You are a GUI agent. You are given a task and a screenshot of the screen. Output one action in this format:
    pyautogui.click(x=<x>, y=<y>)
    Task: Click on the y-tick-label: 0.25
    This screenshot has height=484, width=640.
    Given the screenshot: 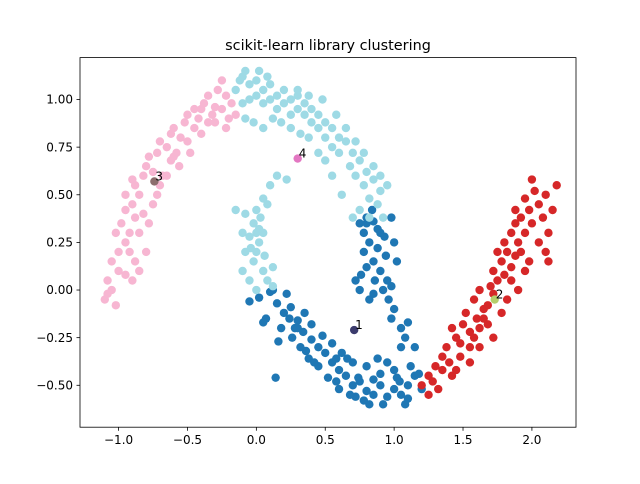 What is the action you would take?
    pyautogui.click(x=59, y=243)
    